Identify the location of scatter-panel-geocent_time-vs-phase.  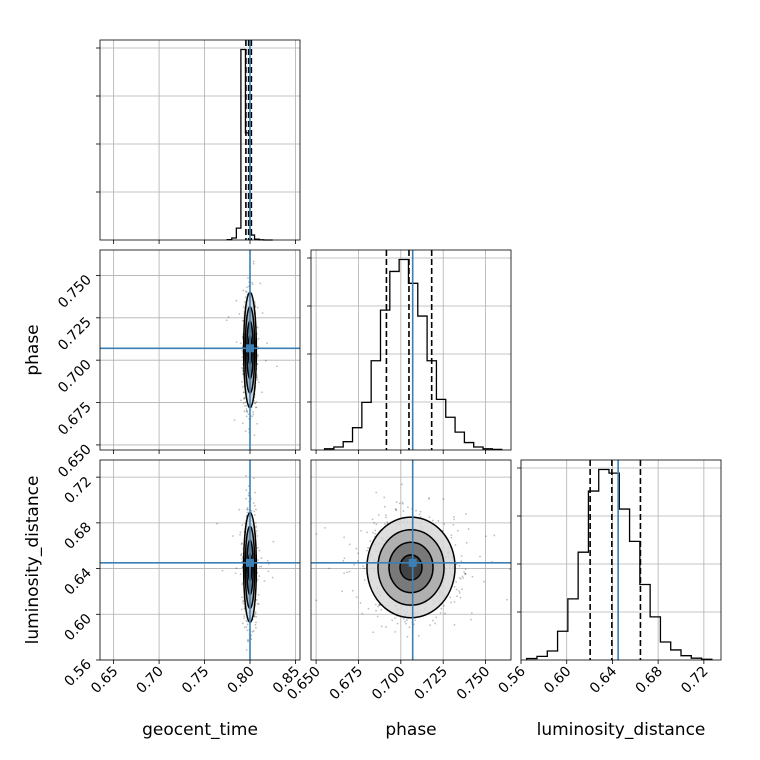
(198, 351).